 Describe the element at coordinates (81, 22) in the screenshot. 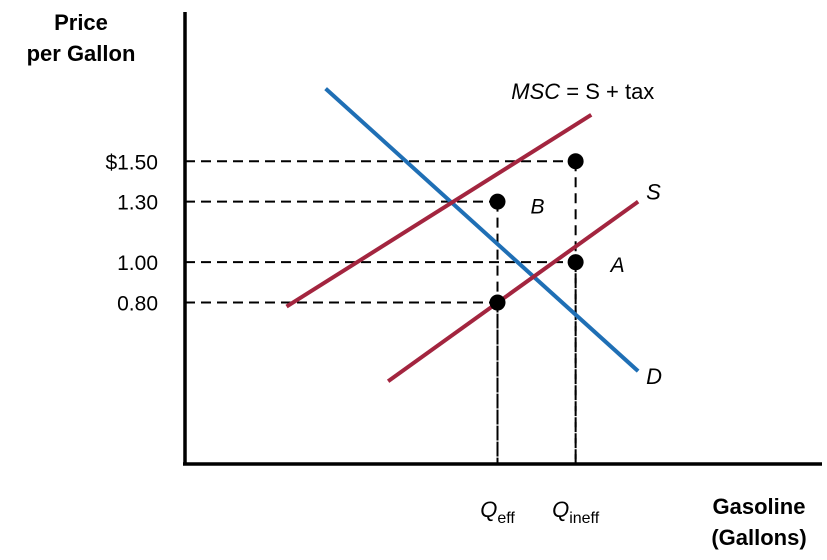

I see `y-axis-title-line1: Price` at that location.